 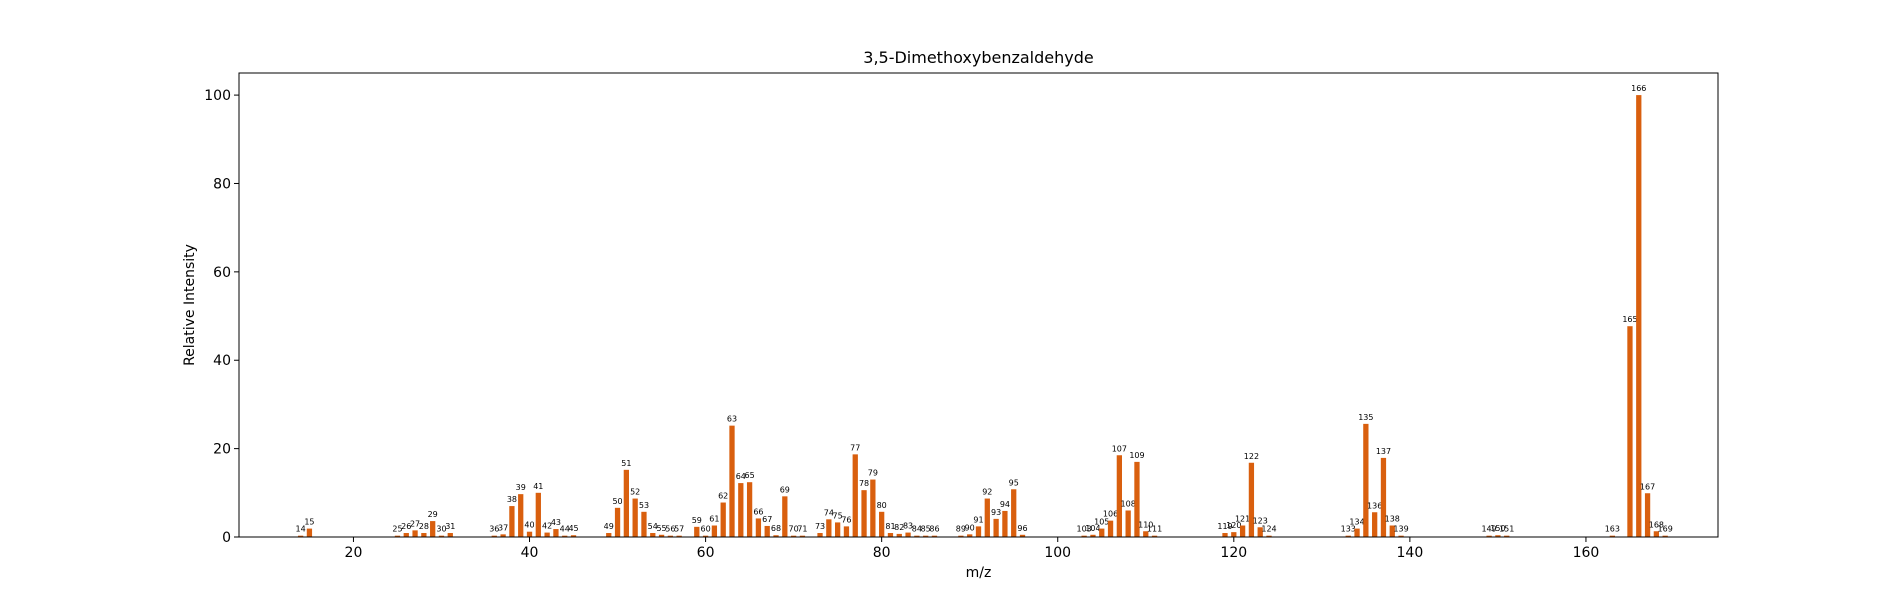 I want to click on bar-label-mz-40: 40, so click(x=529, y=525).